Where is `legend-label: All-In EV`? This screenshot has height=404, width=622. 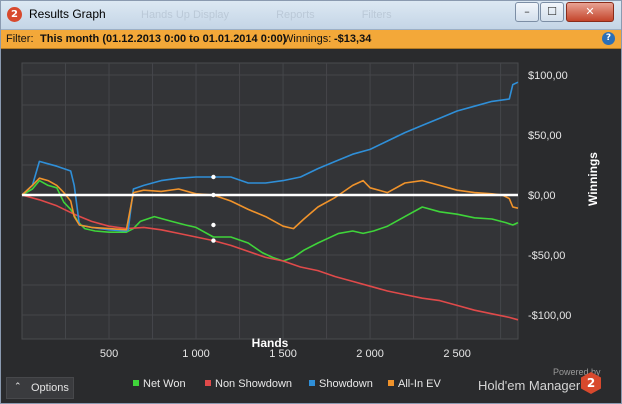 legend-label: All-In EV is located at coordinates (419, 384).